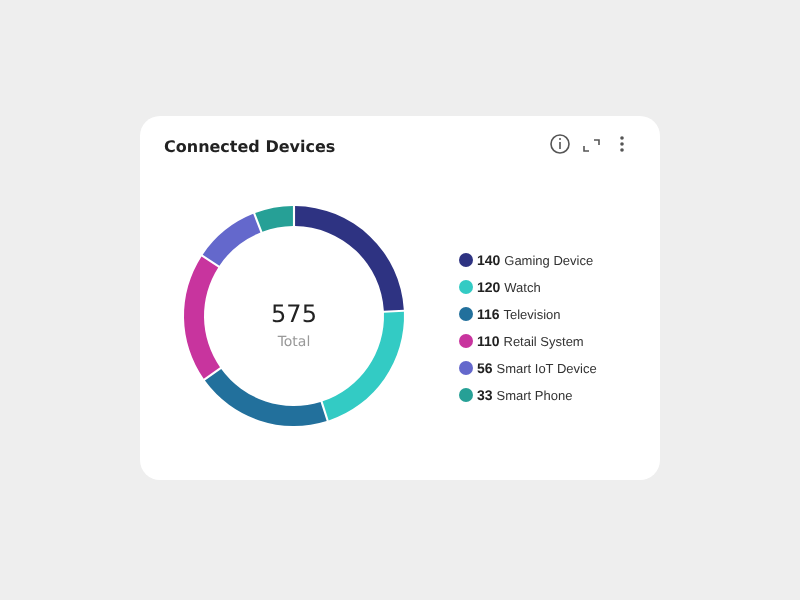 Image resolution: width=800 pixels, height=600 pixels. Describe the element at coordinates (250, 147) in the screenshot. I see `chart-title: Connected Devices` at that location.